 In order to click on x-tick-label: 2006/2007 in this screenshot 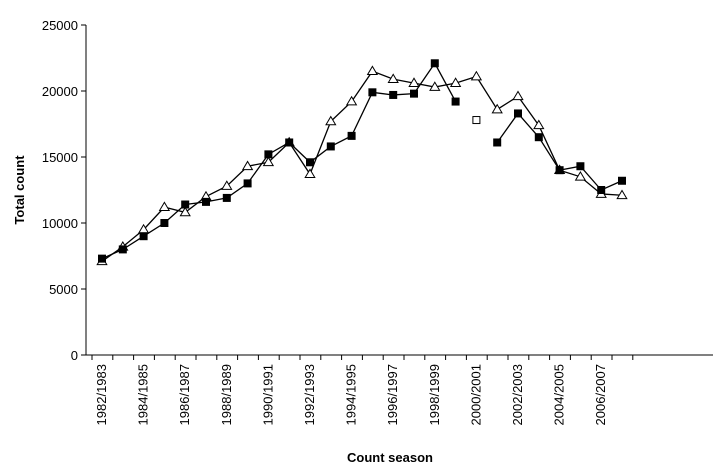, I will do `click(600, 394)`.